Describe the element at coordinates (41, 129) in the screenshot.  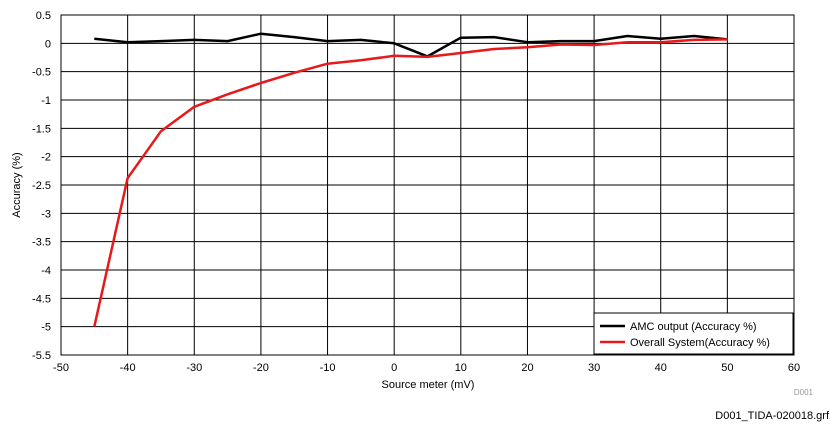
I see `y-tick-label: -1.5` at that location.